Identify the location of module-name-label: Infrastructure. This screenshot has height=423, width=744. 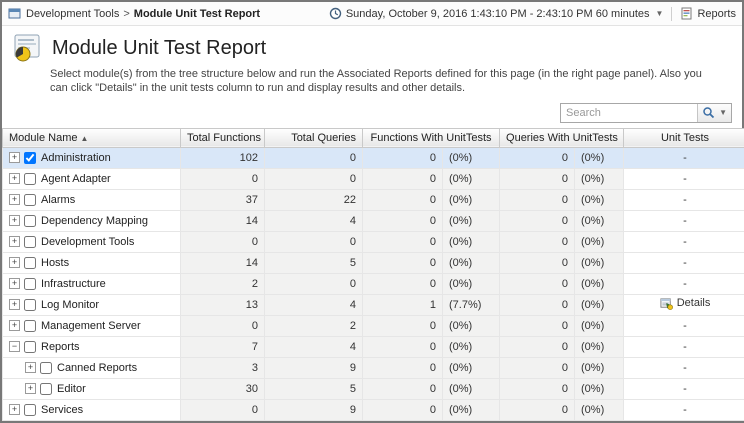
(73, 283).